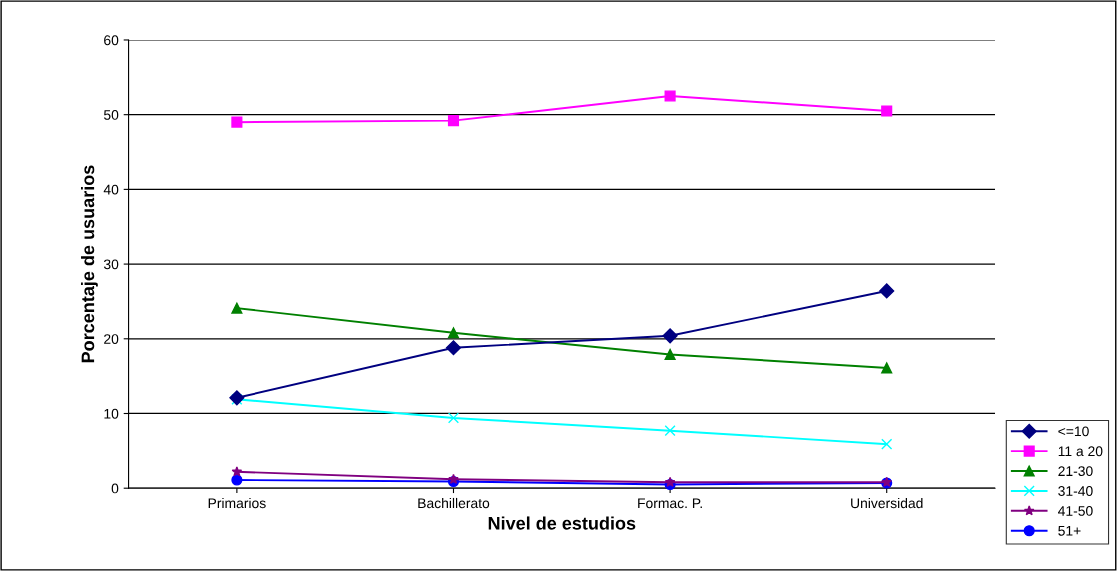 The height and width of the screenshot is (571, 1118). What do you see at coordinates (1080, 451) in the screenshot?
I see `legend-label: 11 a 20` at bounding box center [1080, 451].